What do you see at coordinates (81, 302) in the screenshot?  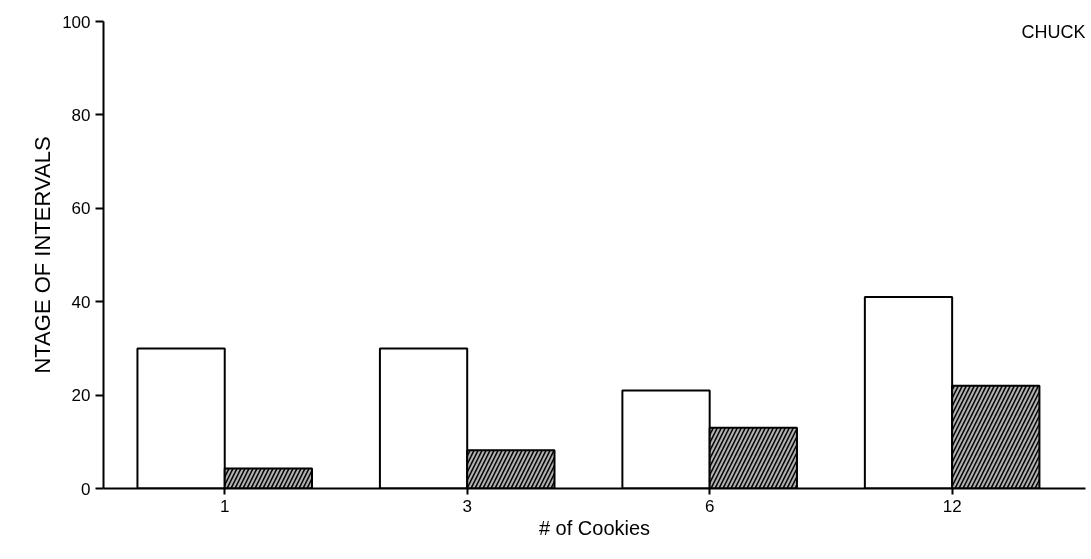 I see `y-tick-label: 40` at bounding box center [81, 302].